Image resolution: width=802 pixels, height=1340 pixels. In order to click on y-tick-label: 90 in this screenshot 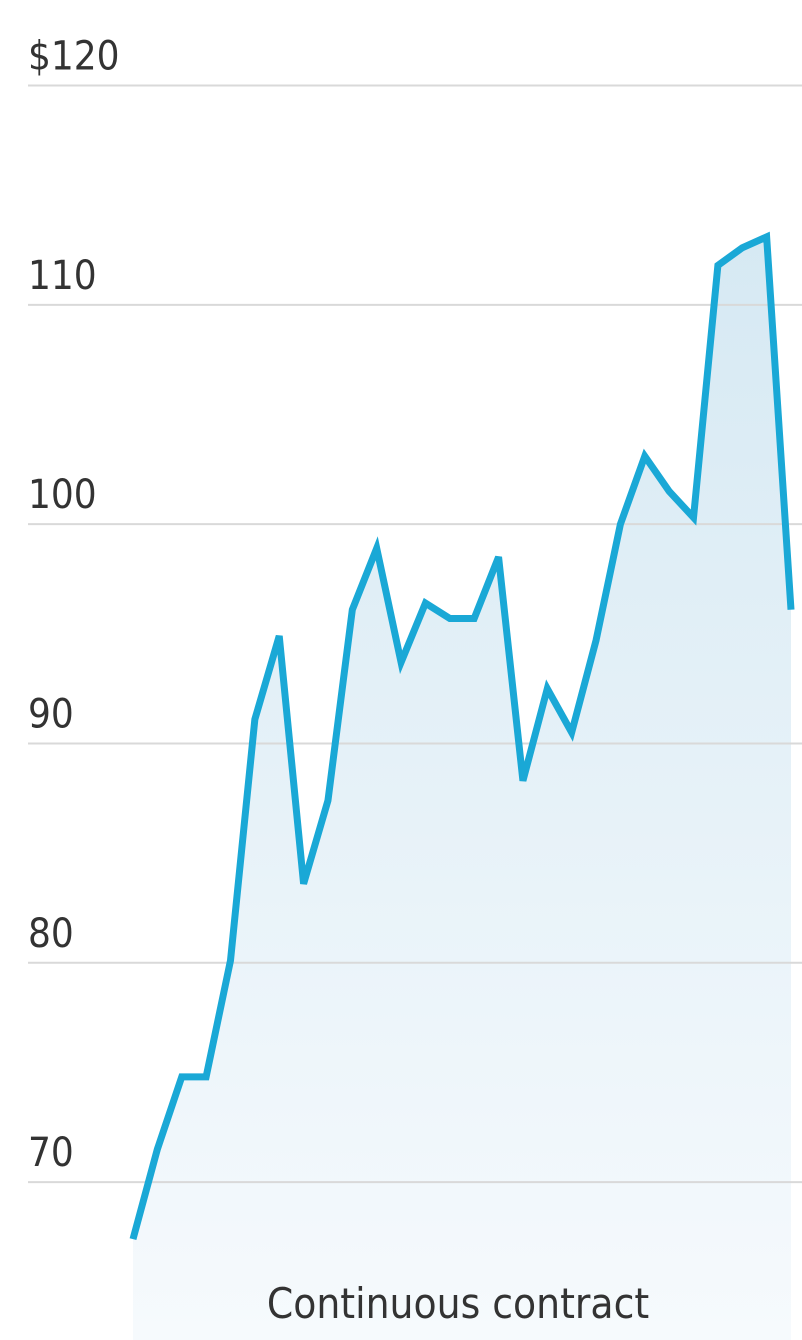, I will do `click(51, 714)`.